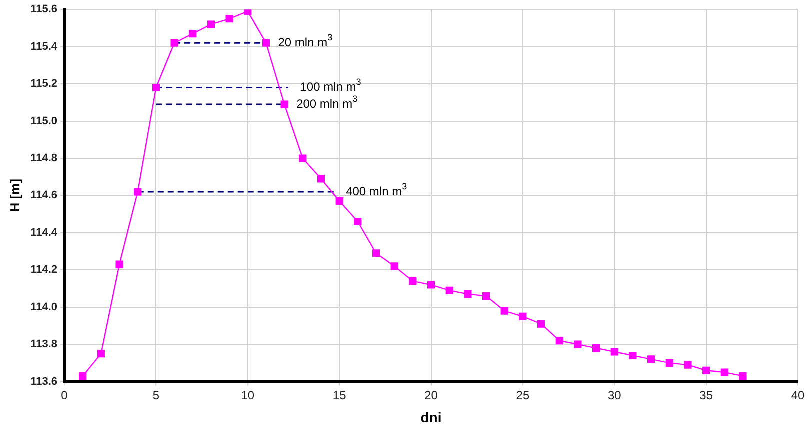 The image size is (808, 433). What do you see at coordinates (64, 395) in the screenshot?
I see `x-tick-label: 0` at bounding box center [64, 395].